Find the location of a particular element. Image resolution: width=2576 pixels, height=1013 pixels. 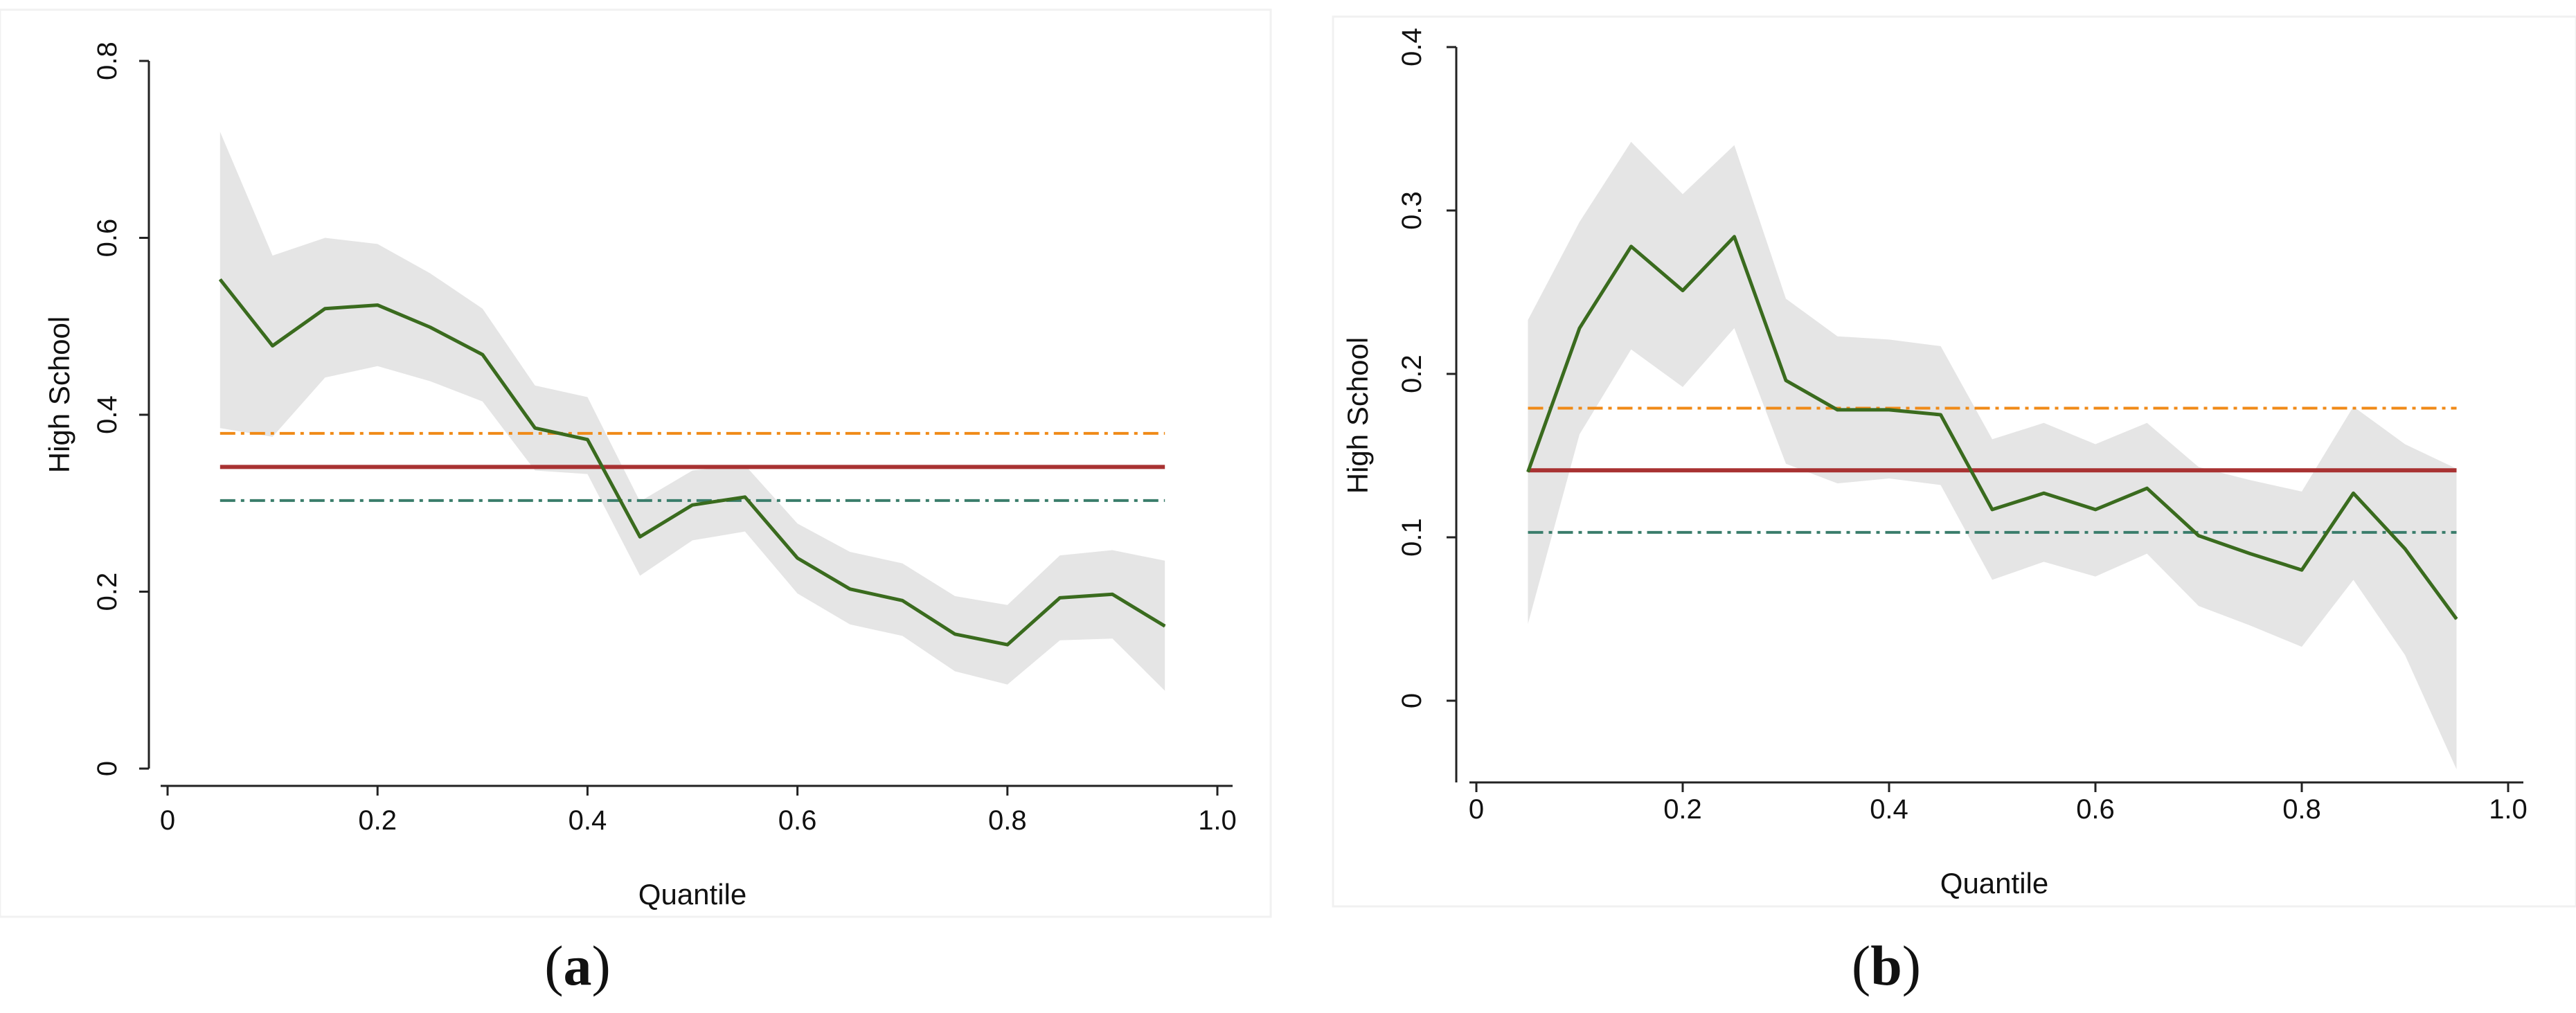

panel-a-x-tick-label: 0.2 is located at coordinates (377, 821).